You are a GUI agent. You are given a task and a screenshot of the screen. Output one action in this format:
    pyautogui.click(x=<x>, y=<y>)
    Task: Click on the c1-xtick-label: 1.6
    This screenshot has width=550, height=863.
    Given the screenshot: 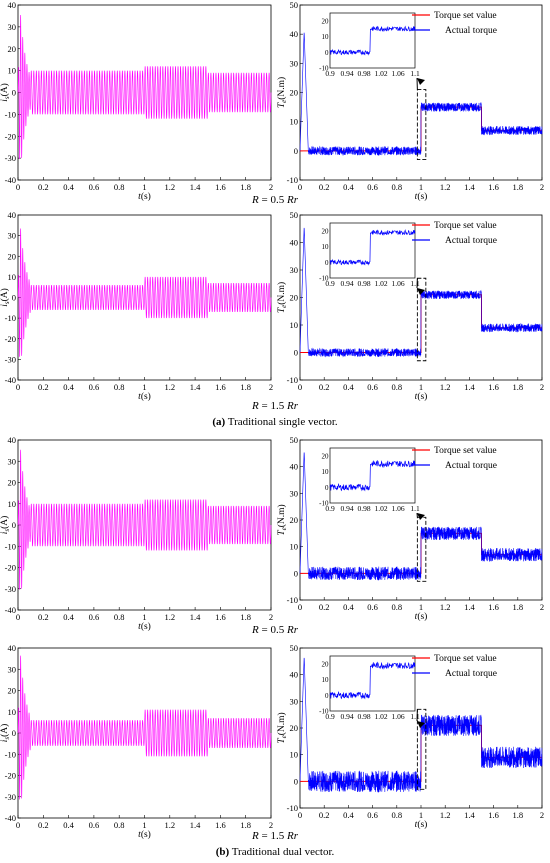 What is the action you would take?
    pyautogui.click(x=220, y=187)
    